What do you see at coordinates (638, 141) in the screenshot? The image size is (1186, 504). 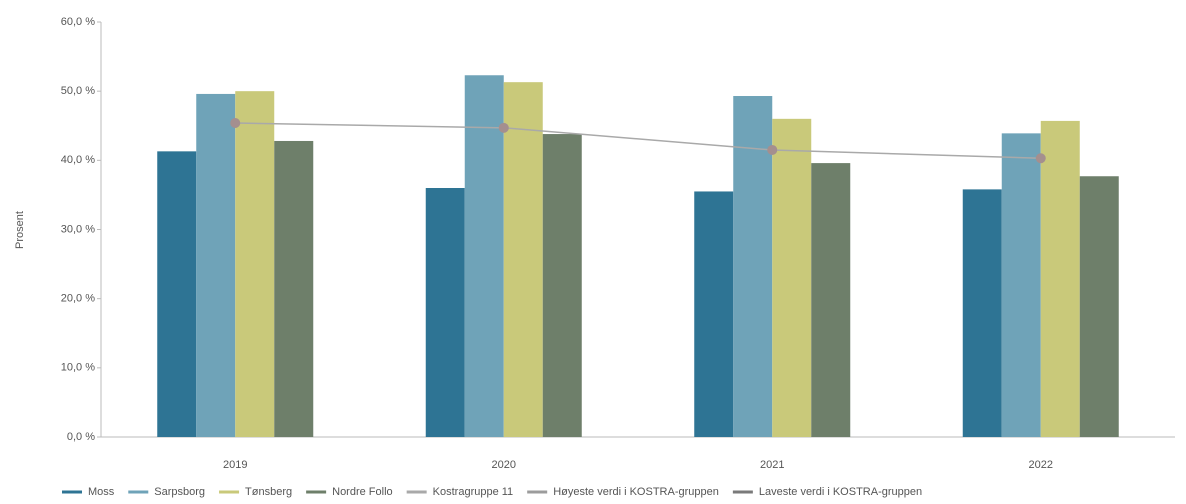 I see `line` at bounding box center [638, 141].